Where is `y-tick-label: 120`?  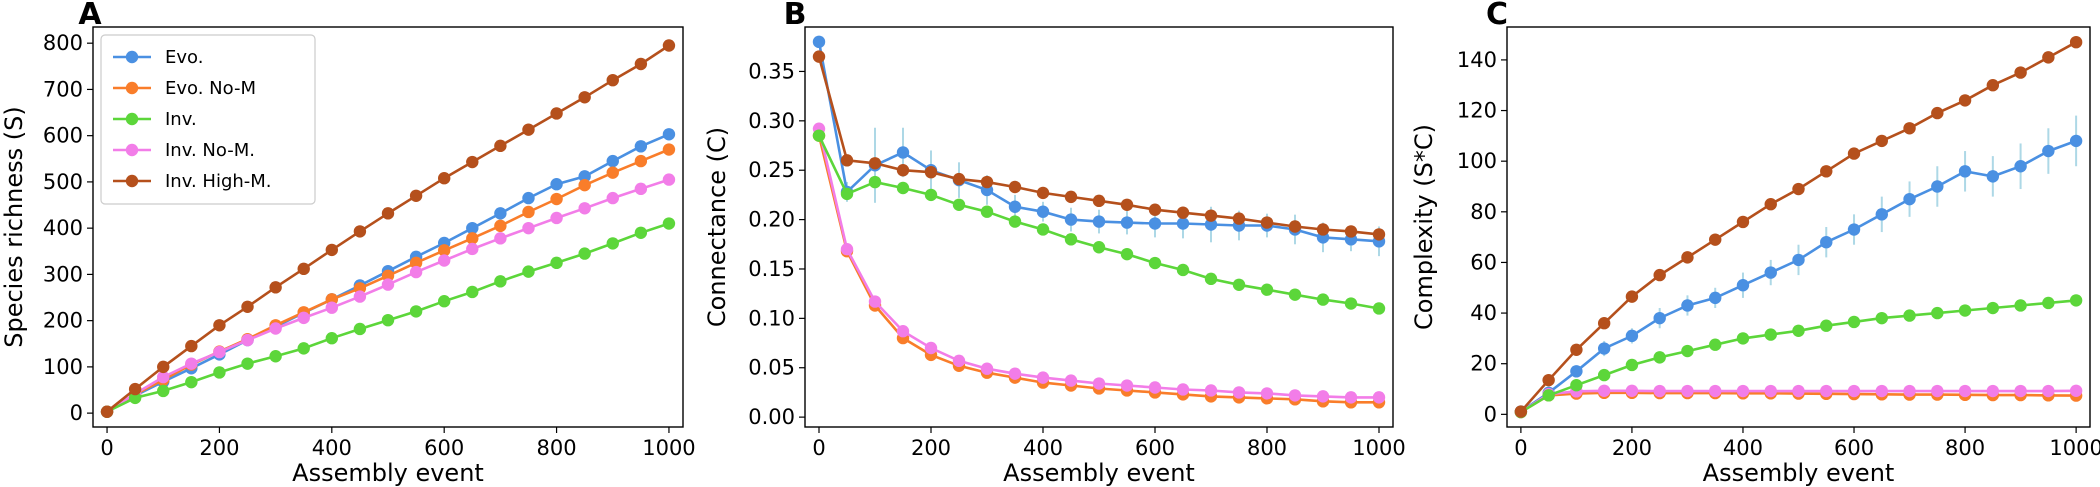 y-tick-label: 120 is located at coordinates (1477, 111).